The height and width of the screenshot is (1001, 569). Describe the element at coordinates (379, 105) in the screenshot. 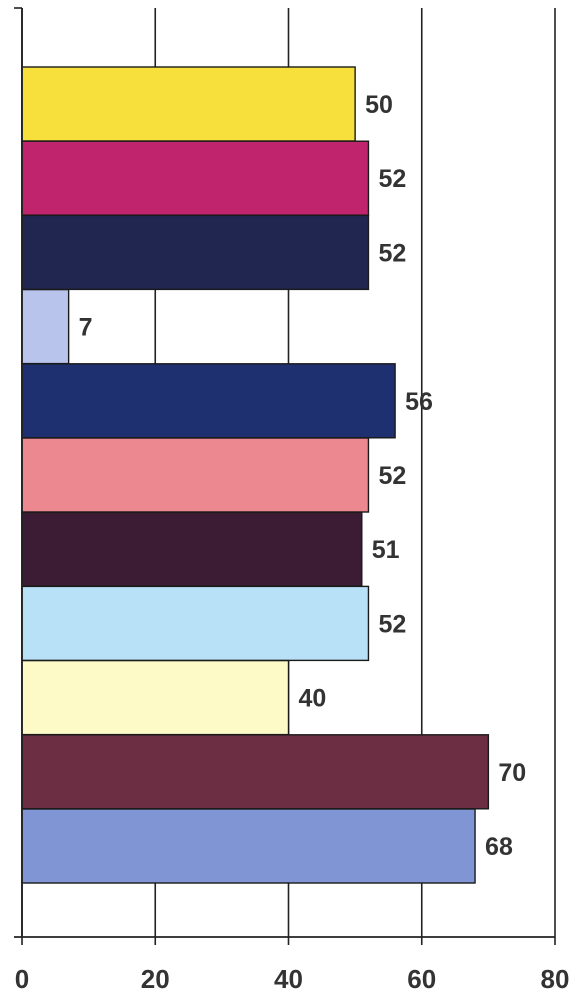

I see `bar-value-label: 50` at that location.